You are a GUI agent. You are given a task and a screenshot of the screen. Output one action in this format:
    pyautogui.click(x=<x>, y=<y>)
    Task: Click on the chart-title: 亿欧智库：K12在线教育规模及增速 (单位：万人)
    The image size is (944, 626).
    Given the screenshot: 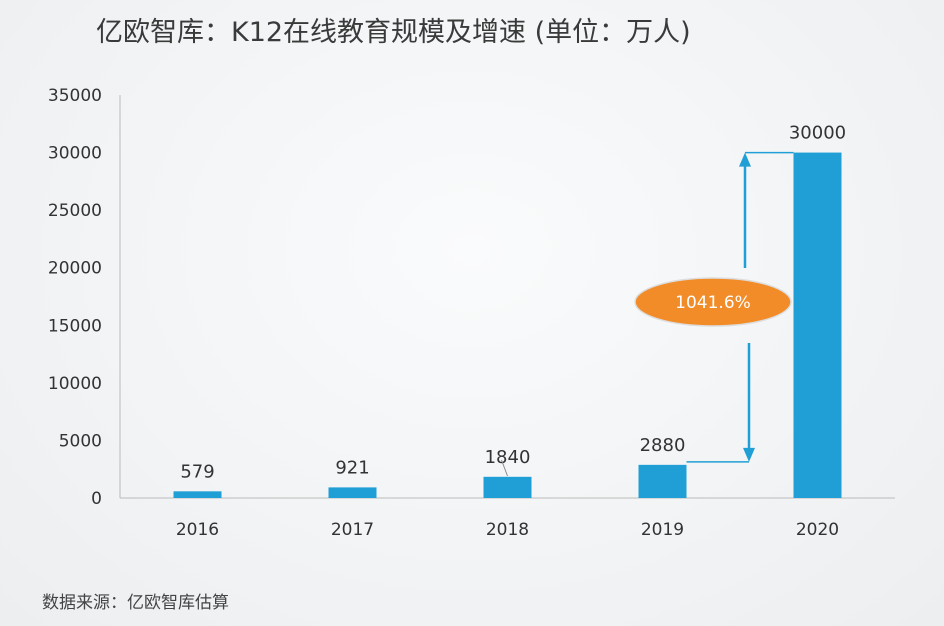 What is the action you would take?
    pyautogui.click(x=393, y=32)
    